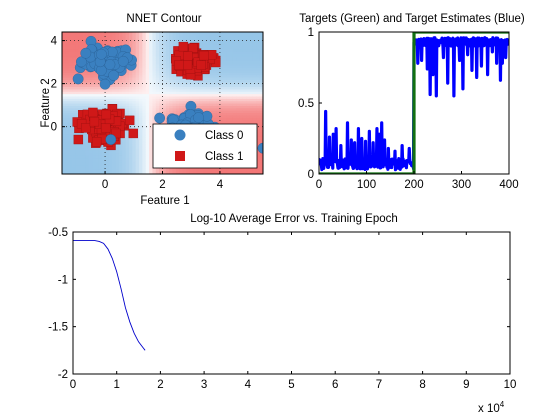  What do you see at coordinates (510, 385) in the screenshot?
I see `x-tick-label: 10` at bounding box center [510, 385].